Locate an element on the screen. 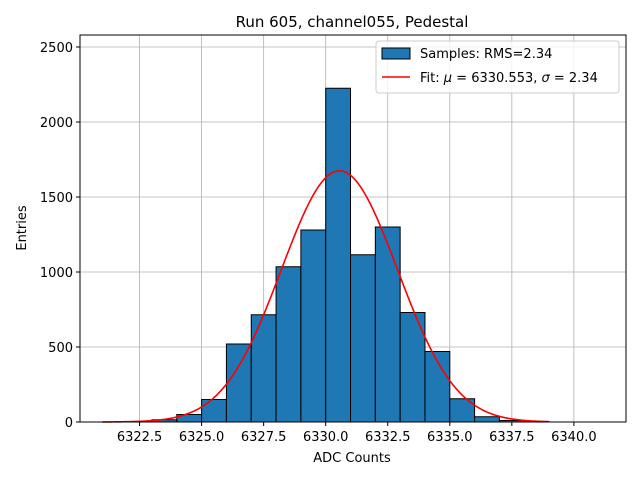 Image resolution: width=640 pixels, height=480 pixels. y-tick-label: 0 is located at coordinates (69, 423).